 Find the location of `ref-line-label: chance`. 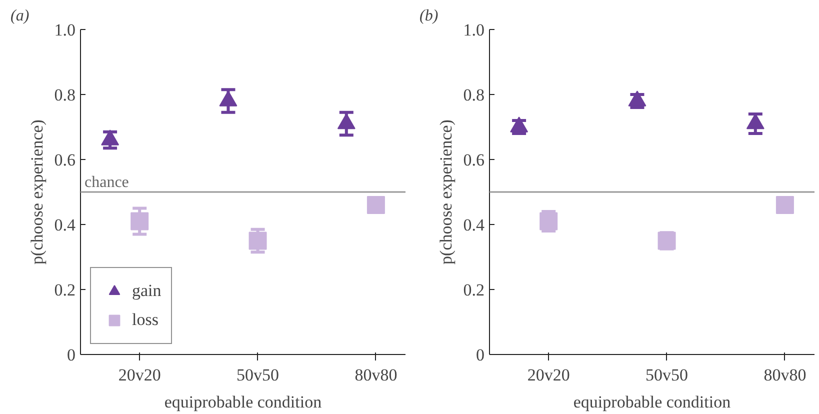

ref-line-label: chance is located at coordinates (106, 182).